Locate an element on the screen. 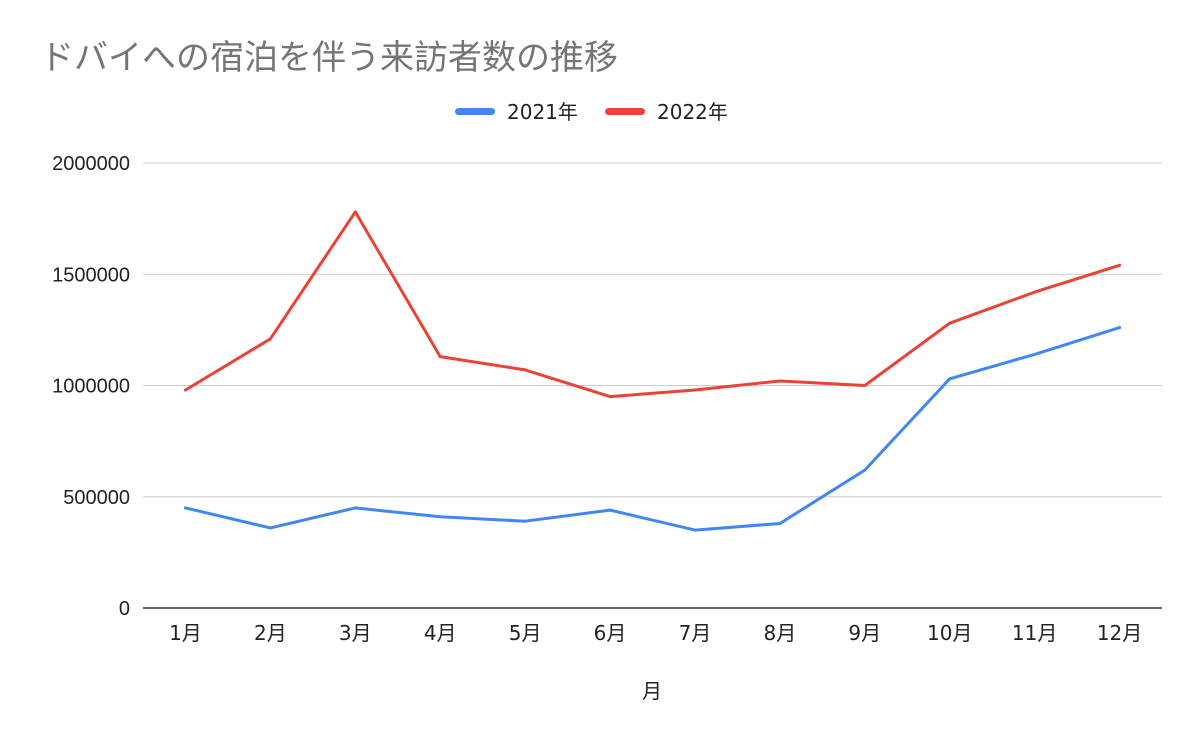 This screenshot has height=742, width=1200. y-tick-label: 0 is located at coordinates (124, 609).